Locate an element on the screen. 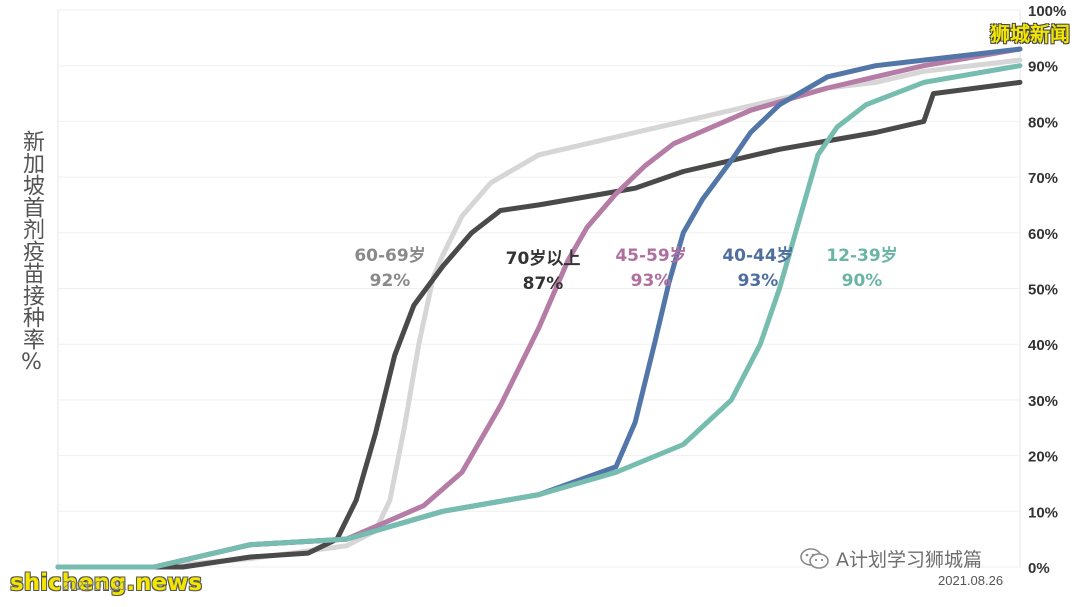  series-final-value: 92% is located at coordinates (390, 281).